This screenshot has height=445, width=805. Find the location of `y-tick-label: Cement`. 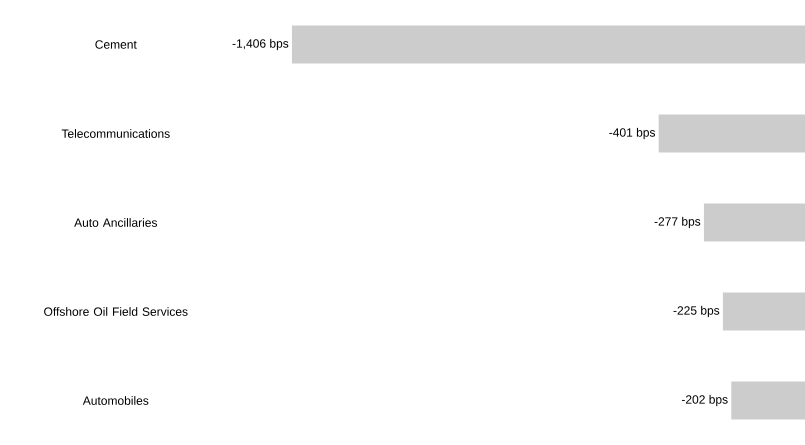

y-tick-label: Cement is located at coordinates (116, 44).